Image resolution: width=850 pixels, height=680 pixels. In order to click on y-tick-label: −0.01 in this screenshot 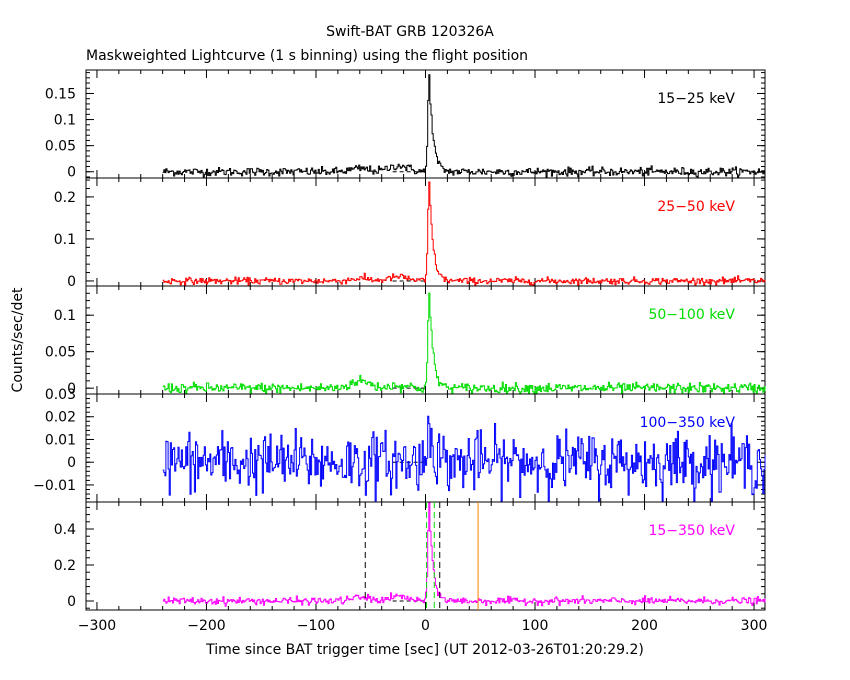, I will do `click(54, 486)`.